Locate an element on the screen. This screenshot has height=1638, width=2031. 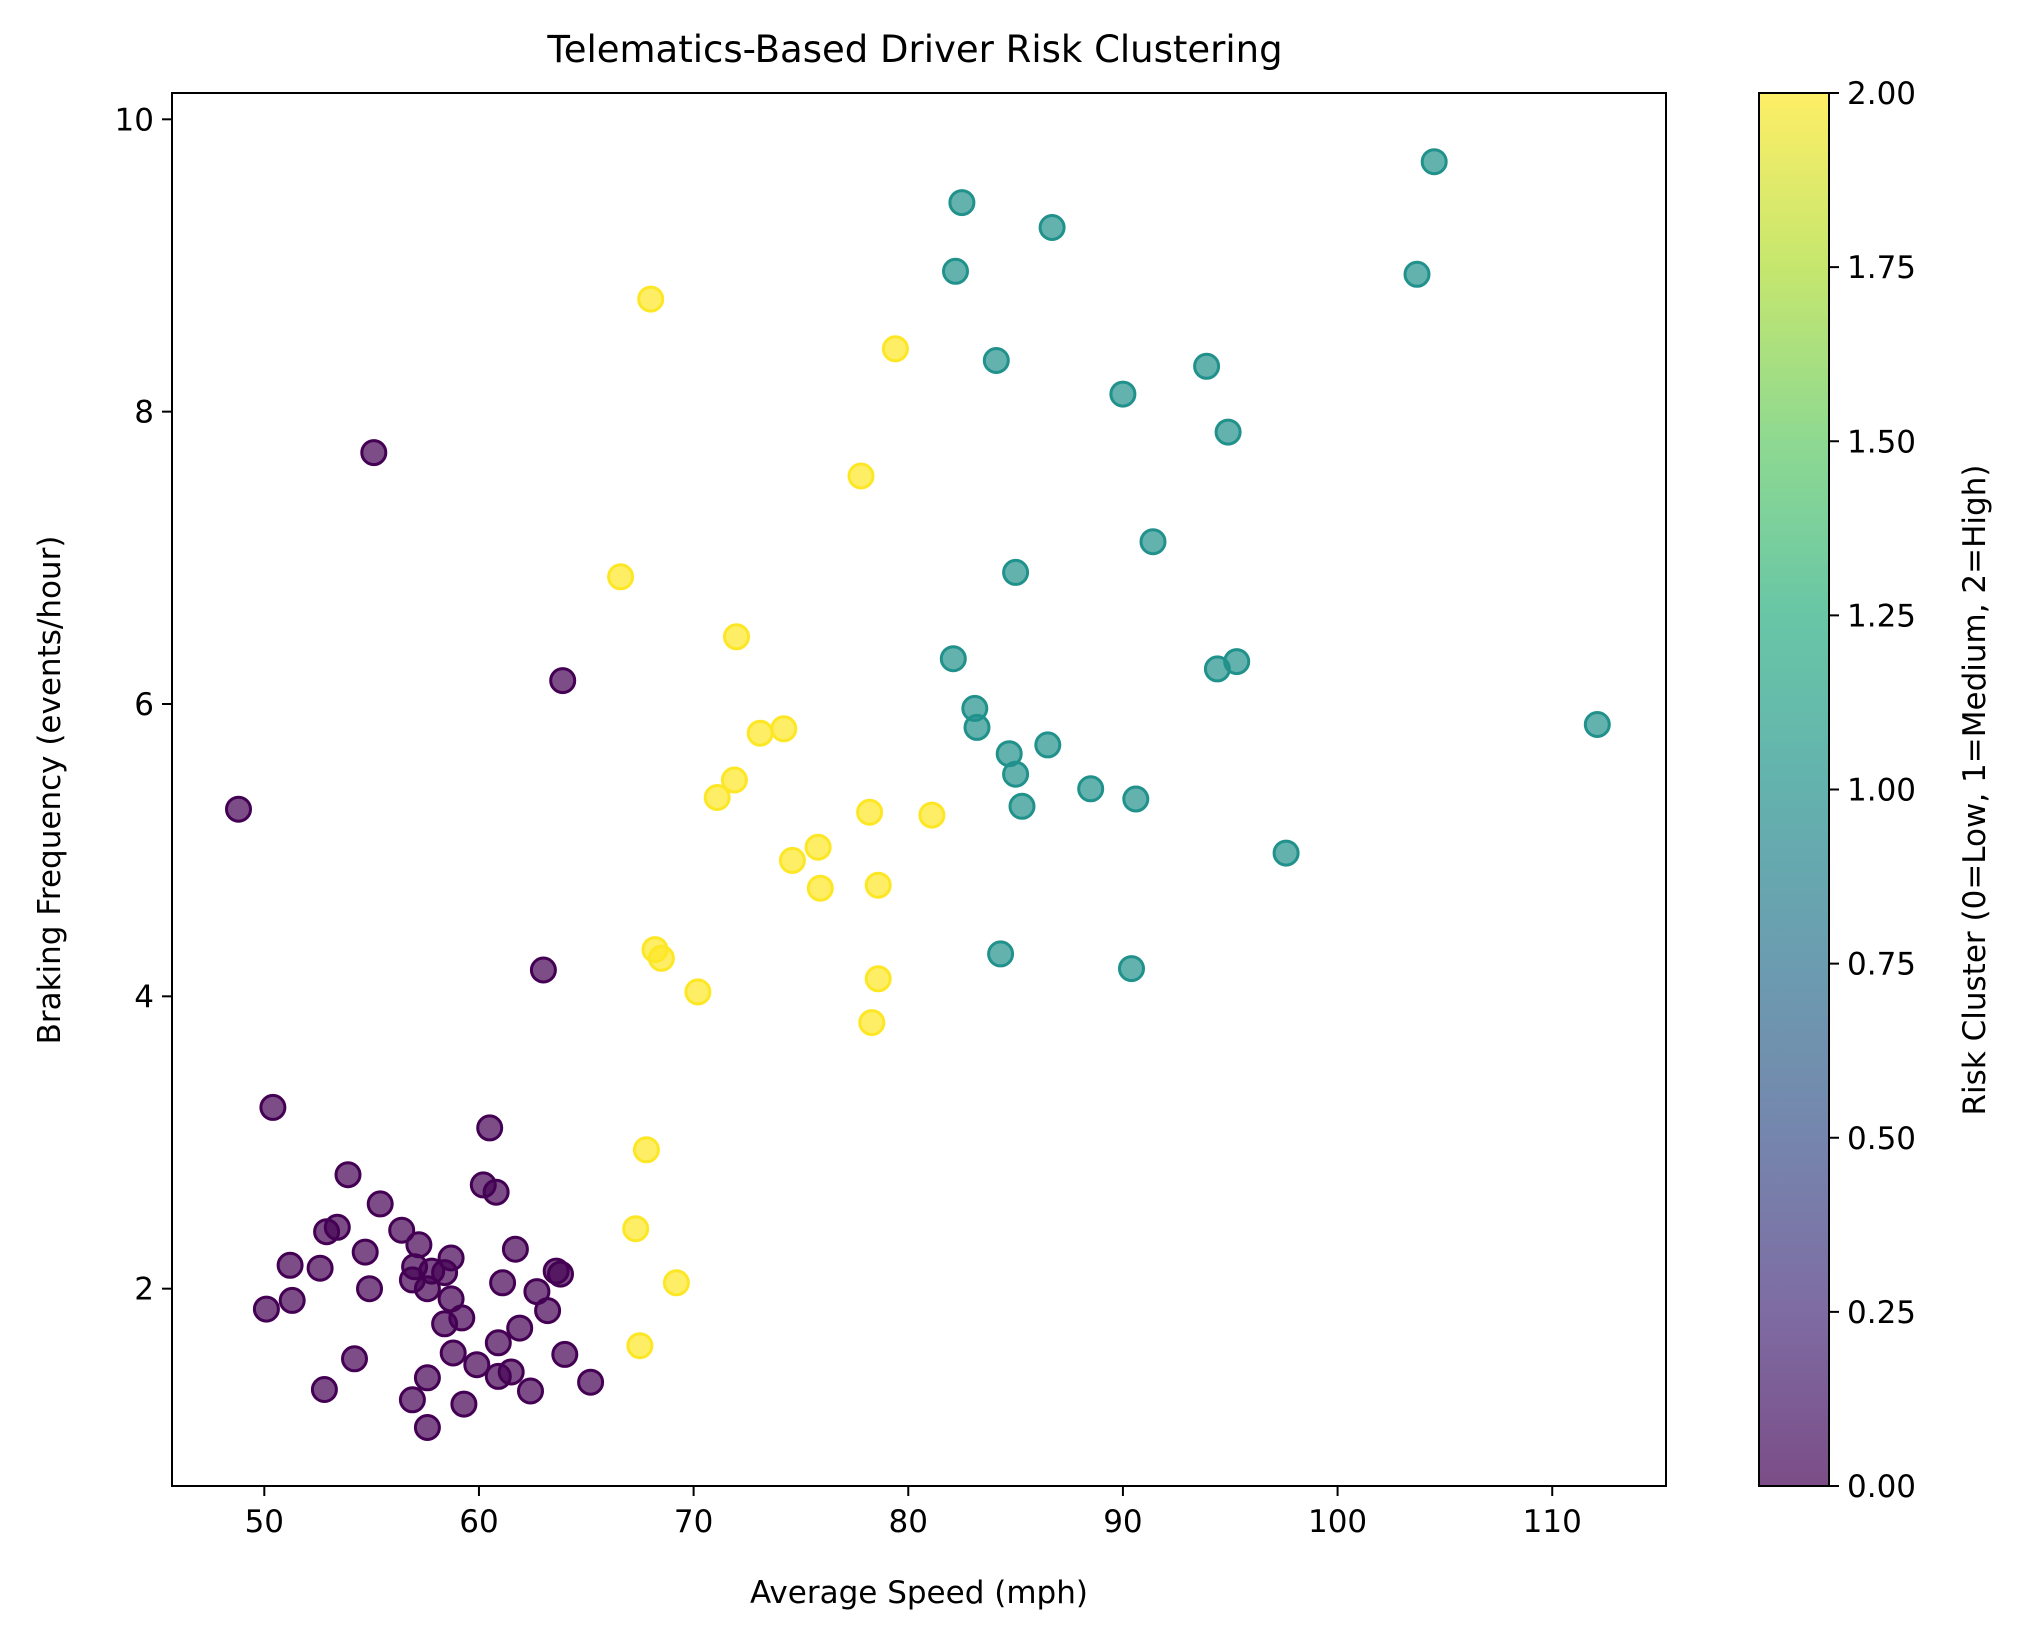
chart-title: Telematics-Based Driver Risk Clustering is located at coordinates (914, 49).